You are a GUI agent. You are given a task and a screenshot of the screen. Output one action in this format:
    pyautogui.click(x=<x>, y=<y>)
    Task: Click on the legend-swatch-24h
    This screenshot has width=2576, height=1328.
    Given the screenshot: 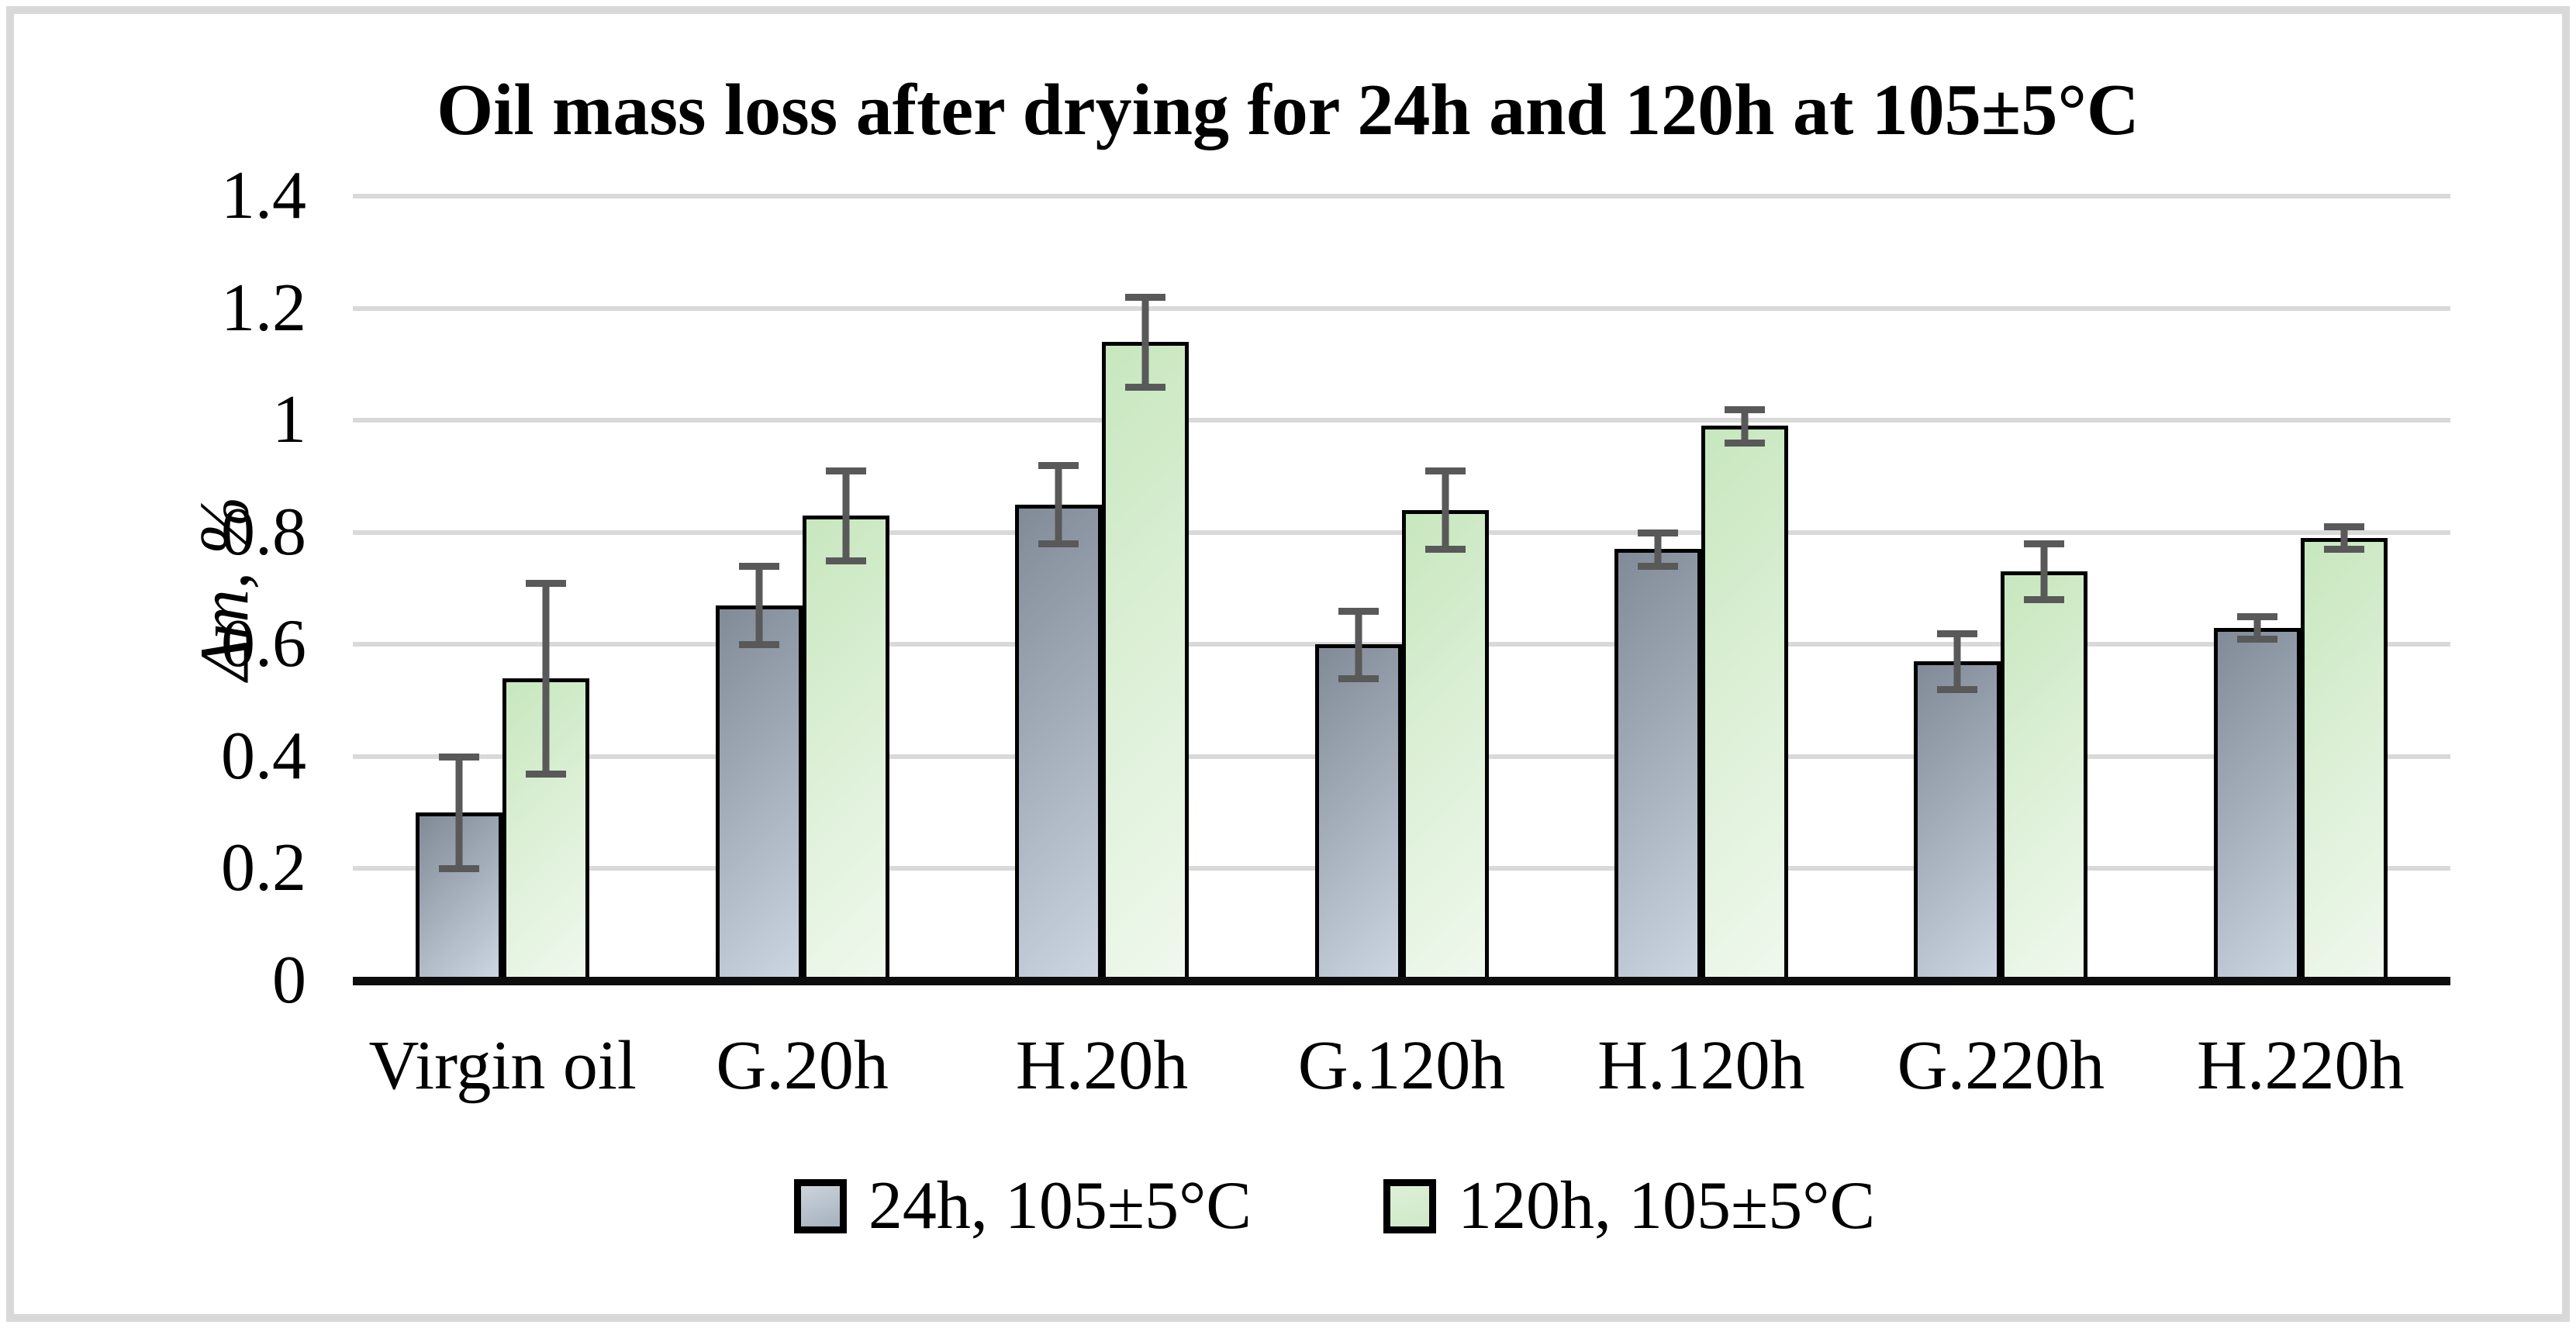 What is the action you would take?
    pyautogui.click(x=820, y=1205)
    